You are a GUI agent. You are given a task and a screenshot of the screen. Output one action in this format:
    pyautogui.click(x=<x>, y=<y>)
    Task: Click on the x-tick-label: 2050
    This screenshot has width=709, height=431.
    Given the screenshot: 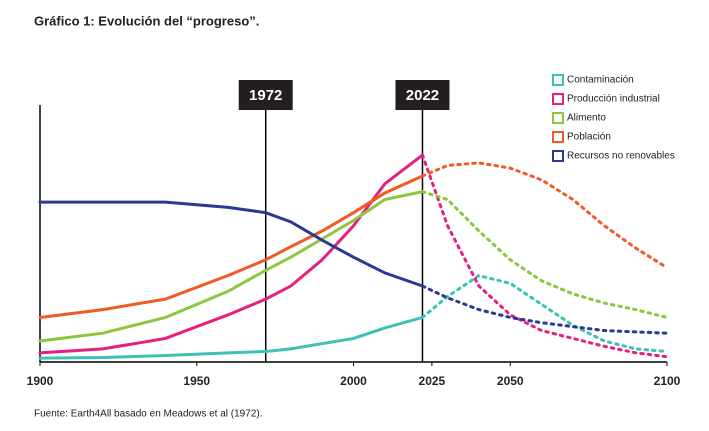 What is the action you would take?
    pyautogui.click(x=510, y=381)
    